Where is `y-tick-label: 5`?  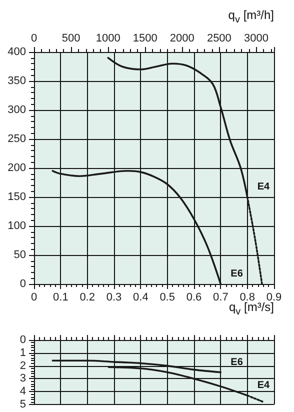
y-tick-label: 5 is located at coordinates (23, 404).